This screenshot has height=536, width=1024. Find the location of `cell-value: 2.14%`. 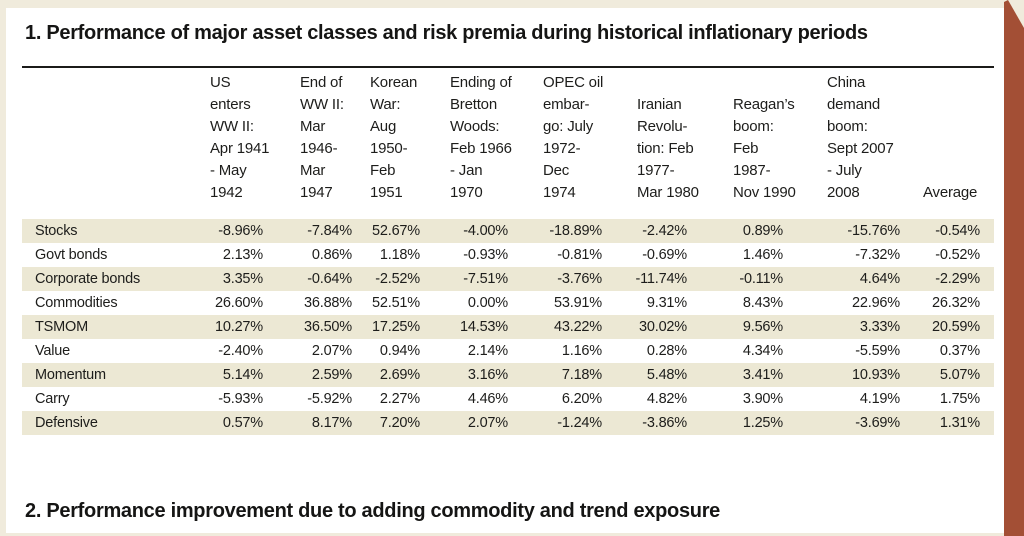

cell-value: 2.14% is located at coordinates (487, 351).